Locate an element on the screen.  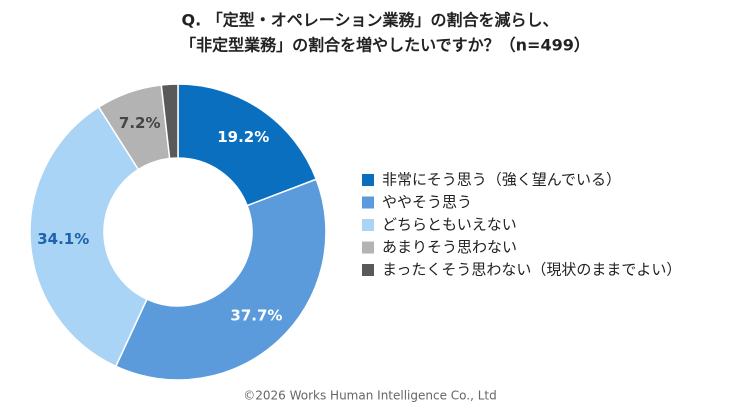
value-label: 19.2% is located at coordinates (243, 137).